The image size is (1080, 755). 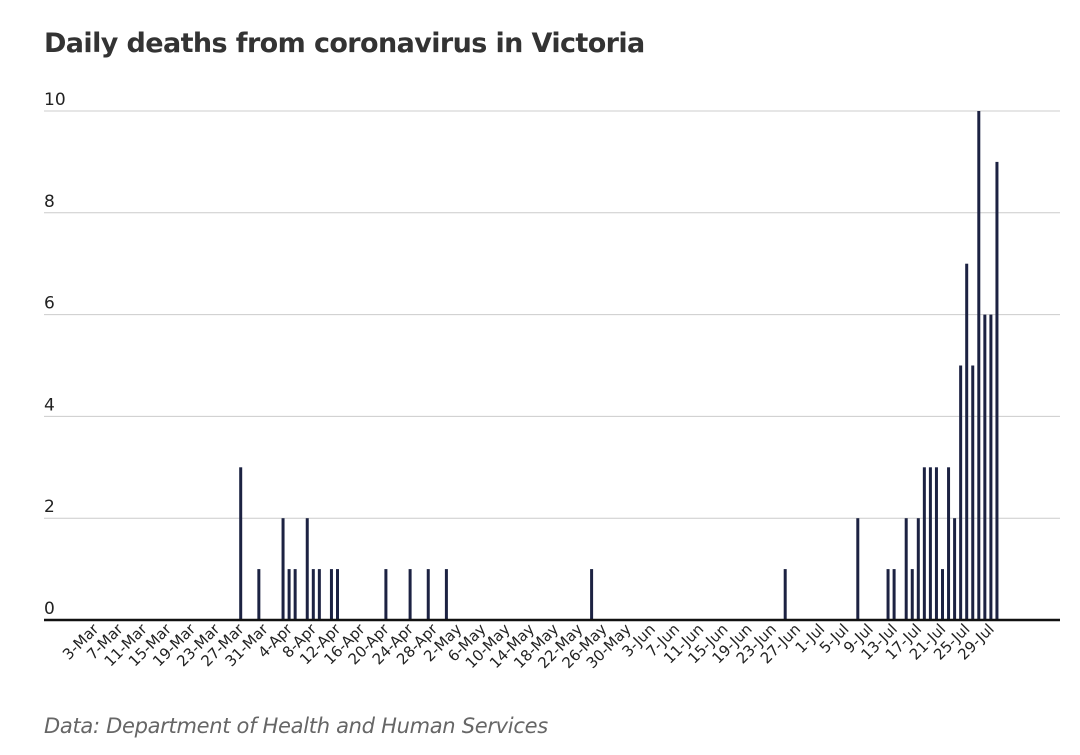 I want to click on y-tick-label: 6, so click(x=49, y=304).